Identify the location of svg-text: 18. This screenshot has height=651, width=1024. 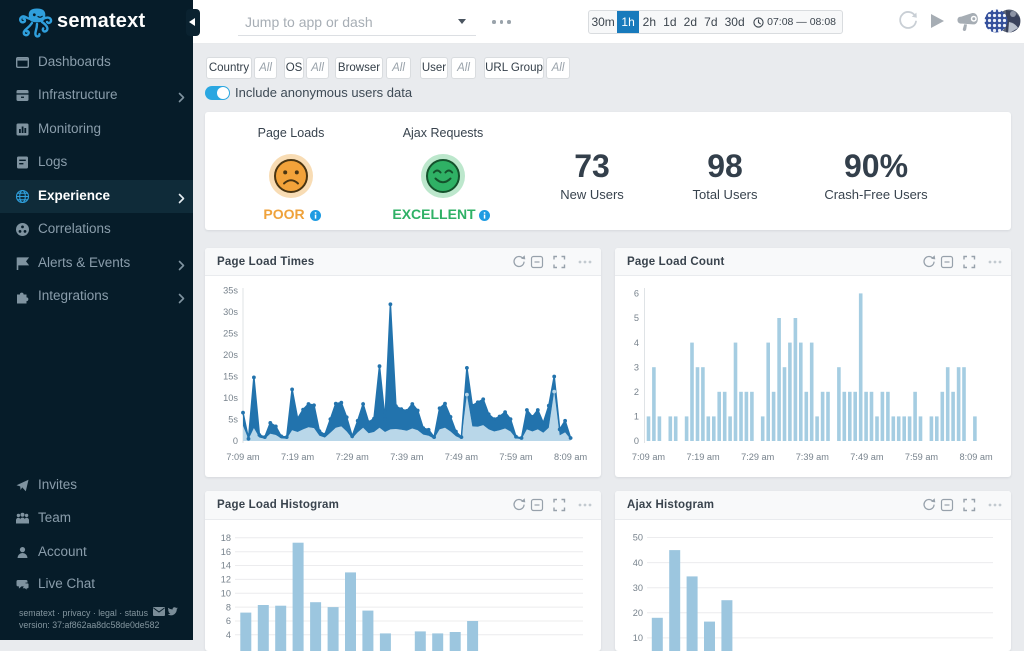
(226, 538).